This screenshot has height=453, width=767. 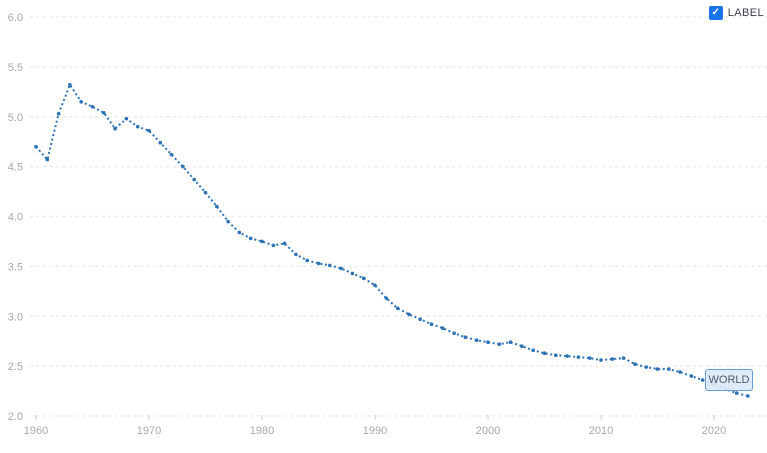 What do you see at coordinates (262, 431) in the screenshot?
I see `x-axis-tick-label: 1980` at bounding box center [262, 431].